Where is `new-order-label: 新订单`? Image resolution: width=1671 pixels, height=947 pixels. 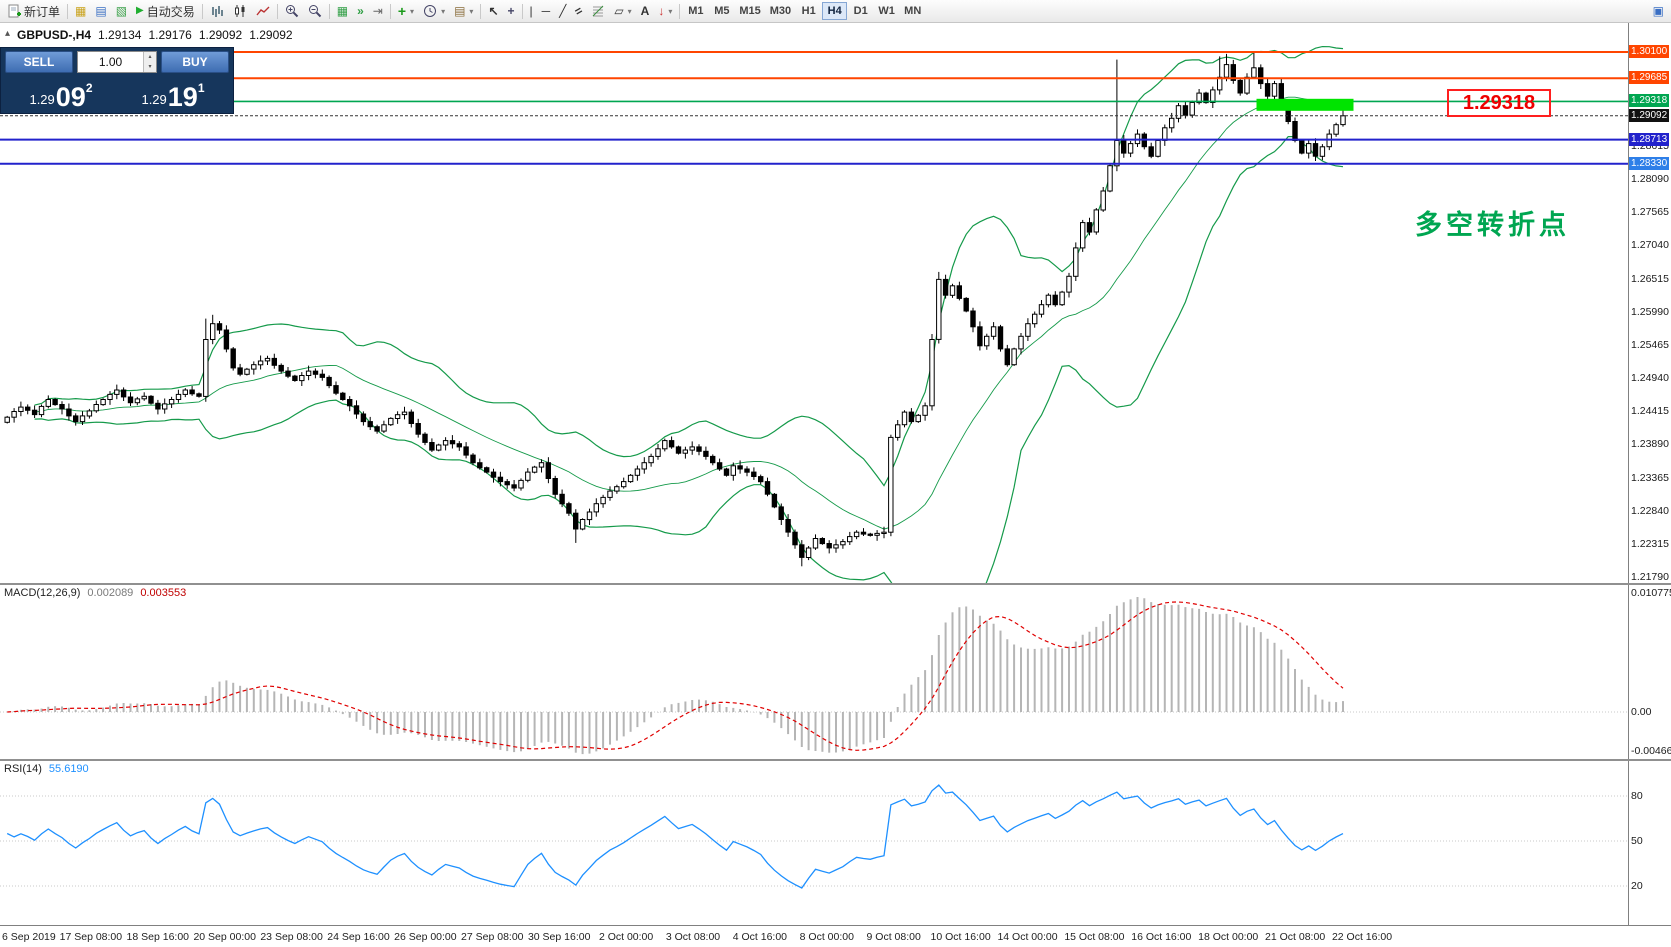 new-order-label: 新订单 is located at coordinates (42, 11).